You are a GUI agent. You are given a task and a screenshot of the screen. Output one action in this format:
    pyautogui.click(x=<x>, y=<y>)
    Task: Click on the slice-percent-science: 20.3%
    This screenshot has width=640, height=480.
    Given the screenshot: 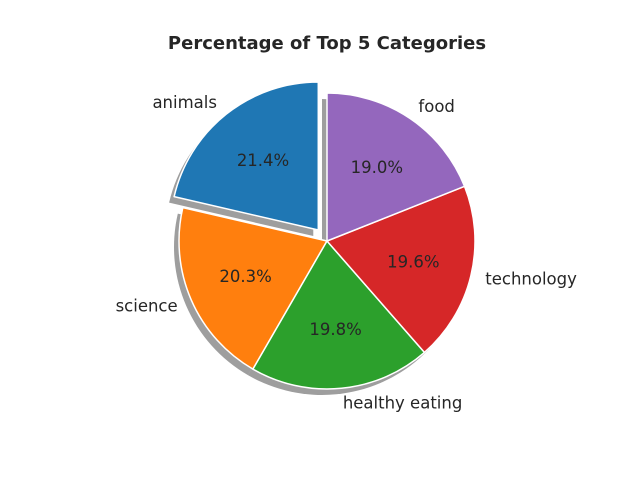 What is the action you would take?
    pyautogui.click(x=245, y=276)
    